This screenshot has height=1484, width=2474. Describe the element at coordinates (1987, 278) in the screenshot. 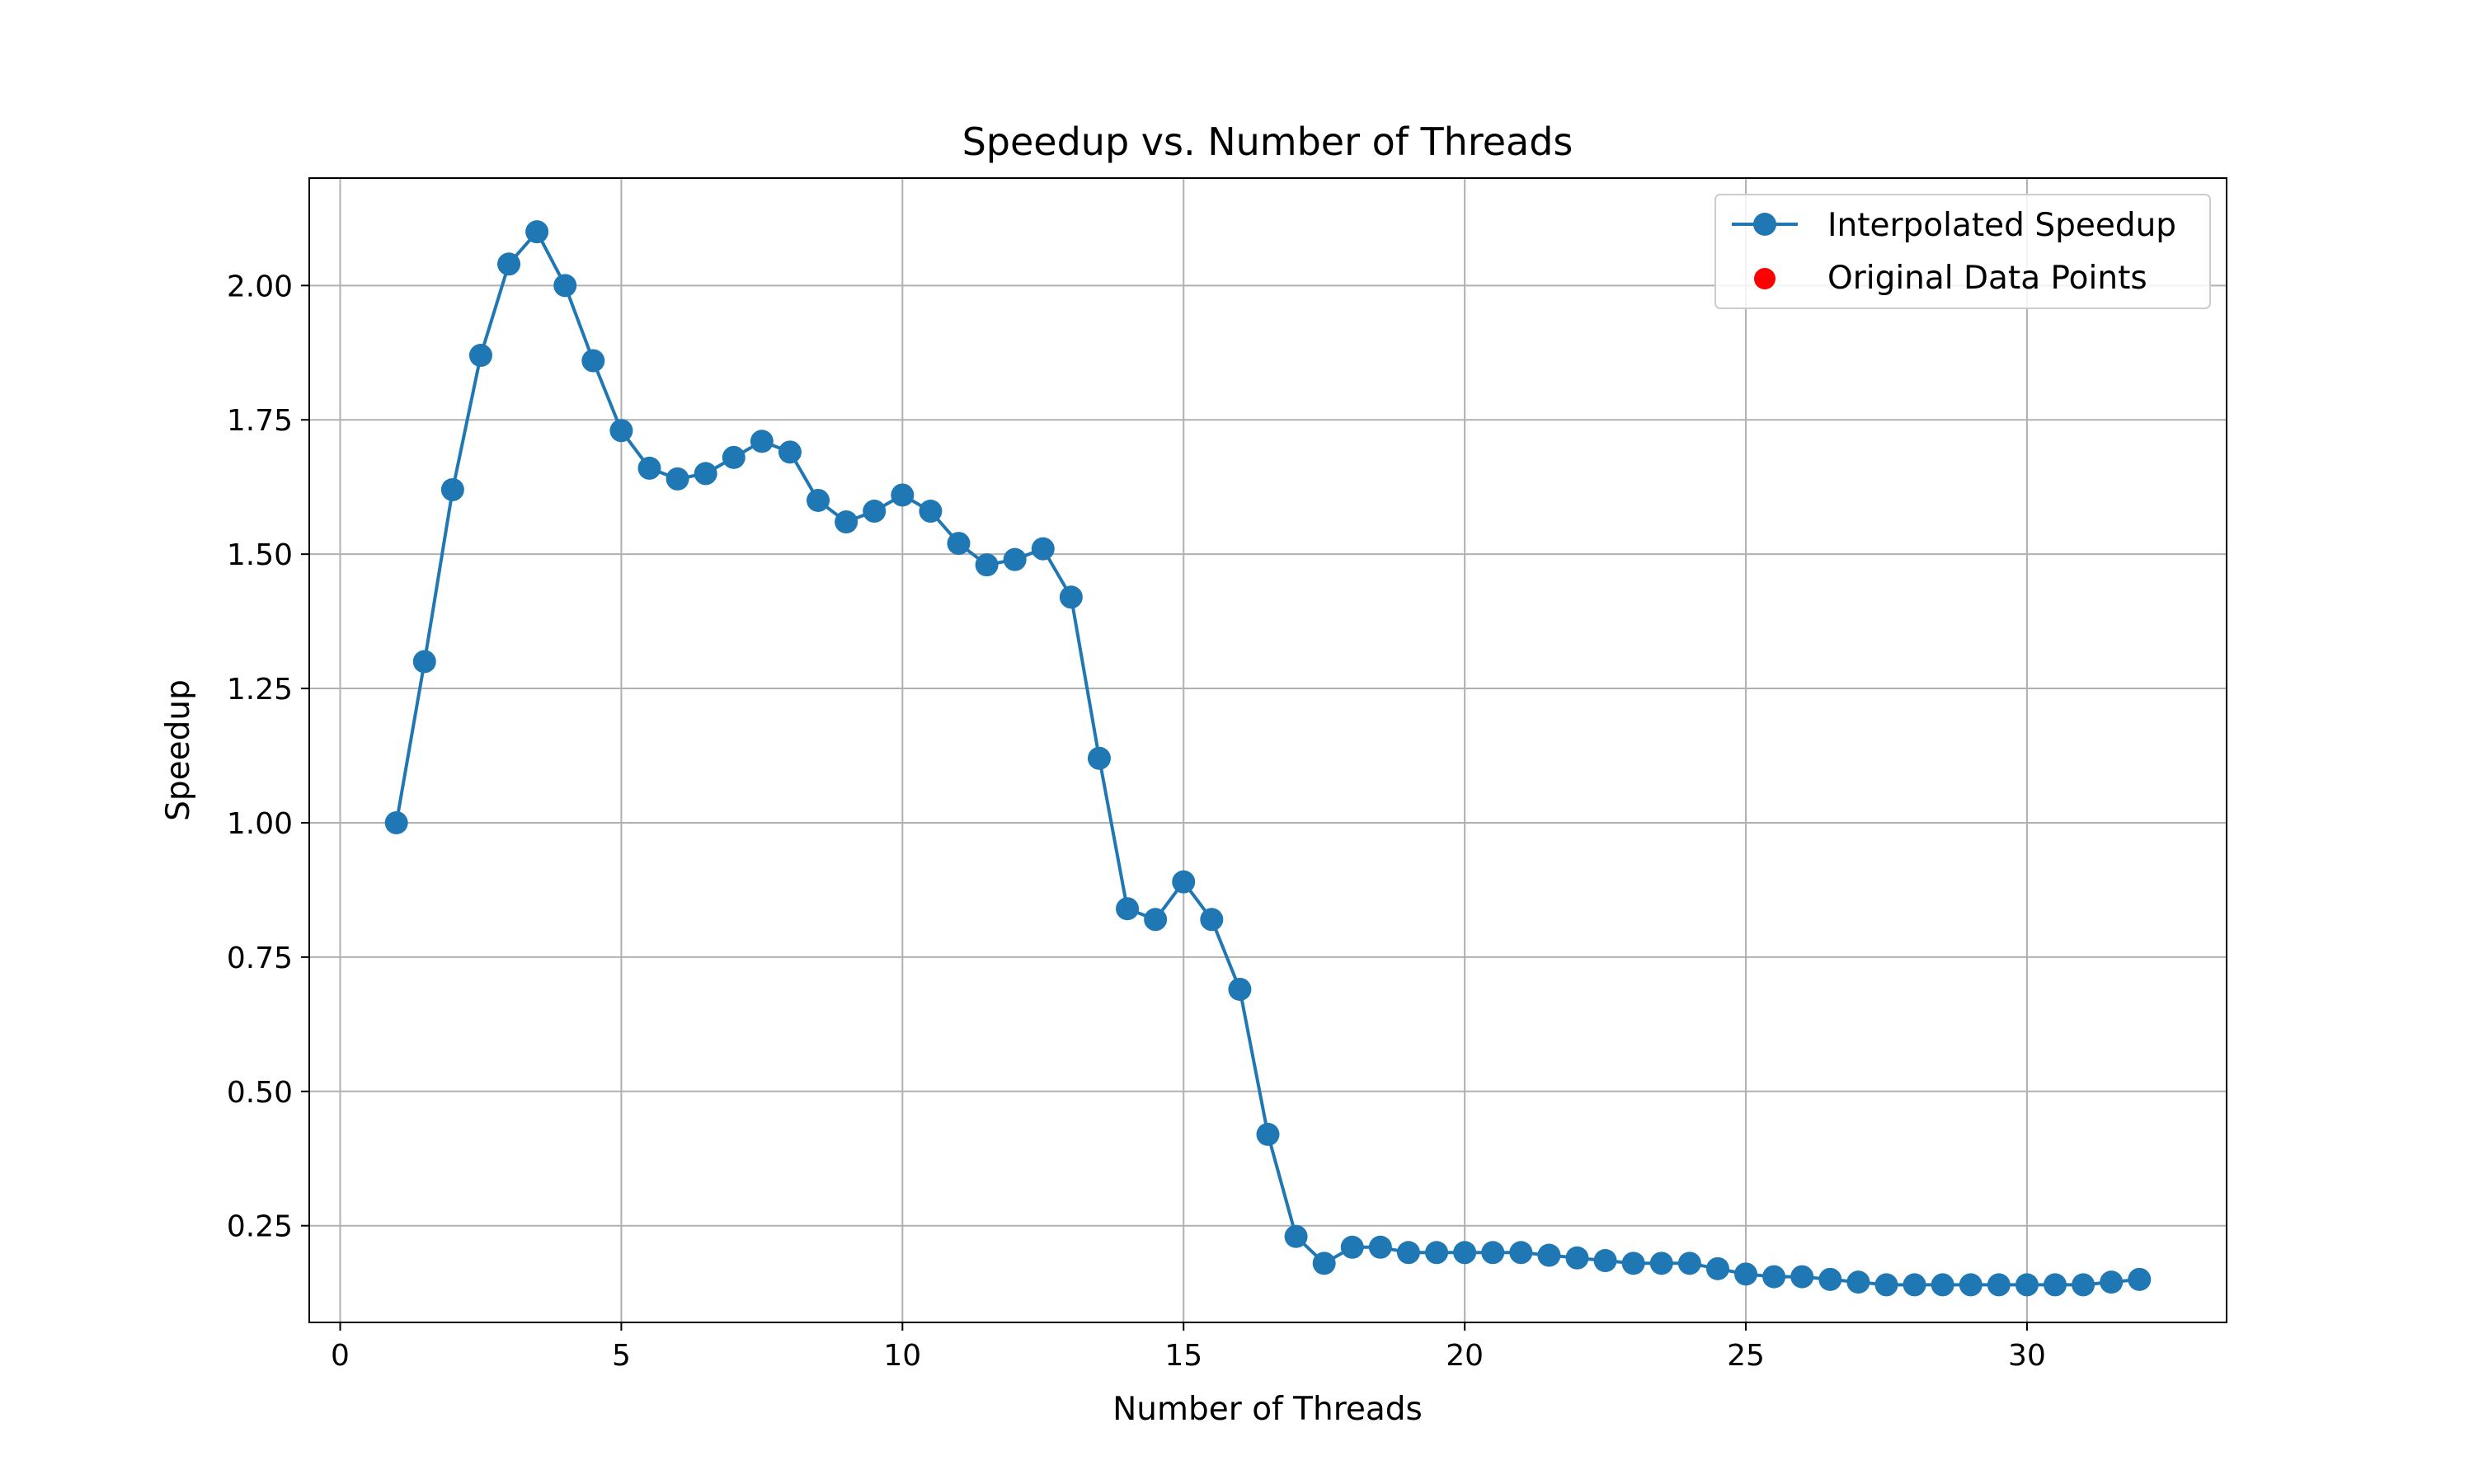

I see `legend-label-original: Original Data Points` at that location.